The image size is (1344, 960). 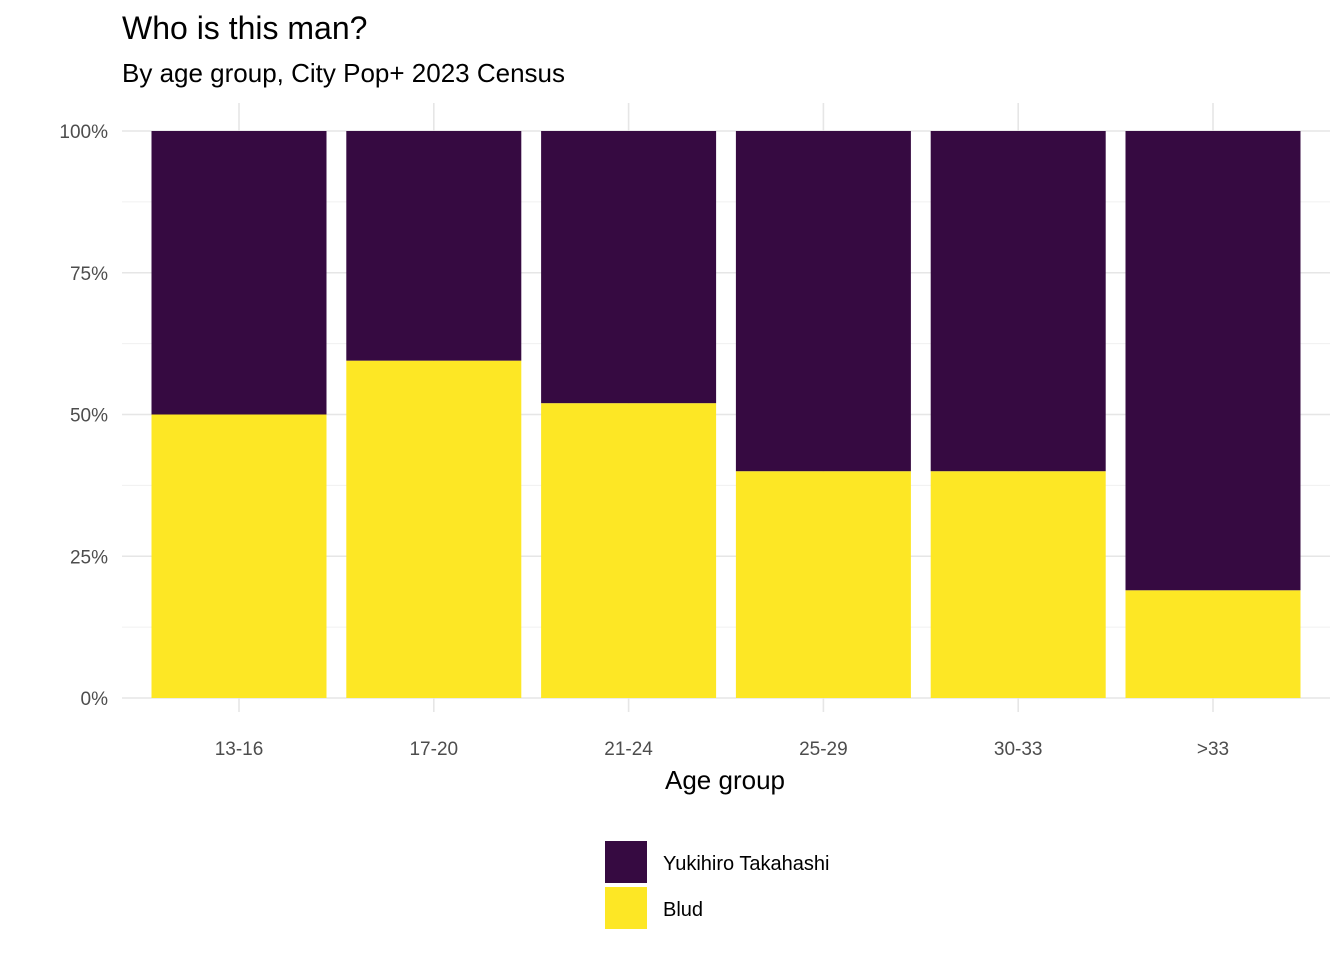 What do you see at coordinates (1213, 749) in the screenshot?
I see `x-tick-label: >33` at bounding box center [1213, 749].